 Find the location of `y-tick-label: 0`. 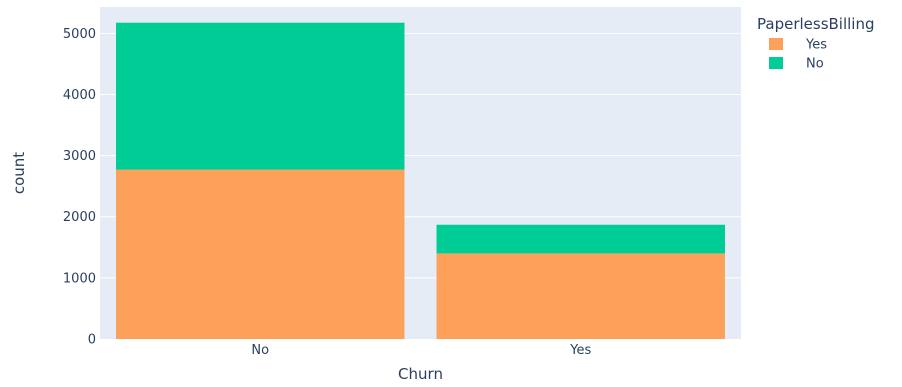

y-tick-label: 0 is located at coordinates (92, 340).